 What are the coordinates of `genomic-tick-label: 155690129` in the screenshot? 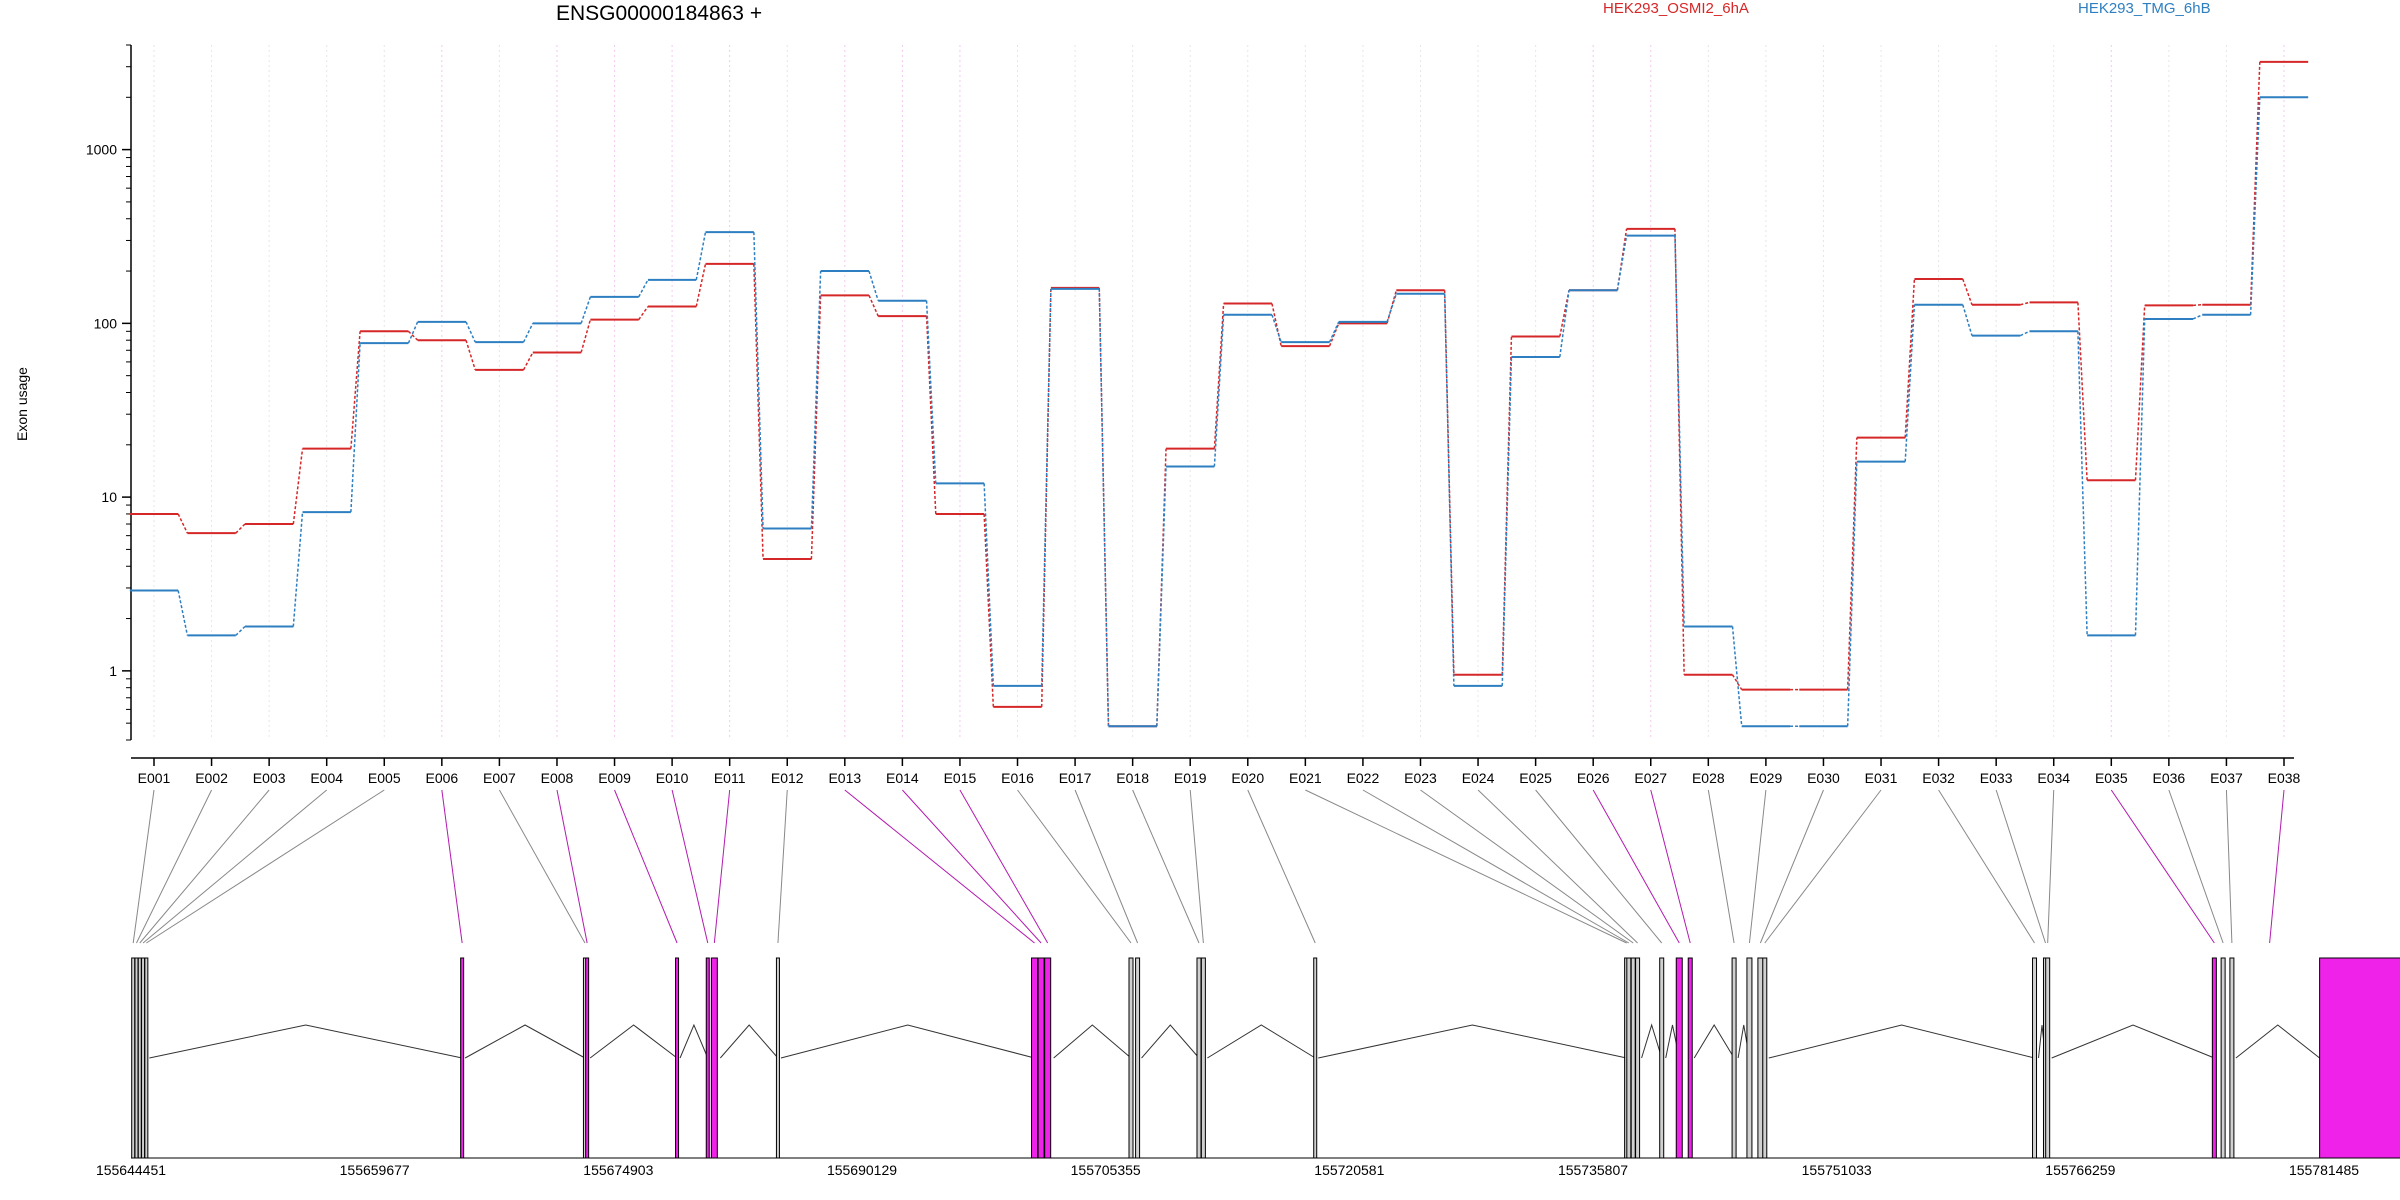 It's located at (862, 1170).